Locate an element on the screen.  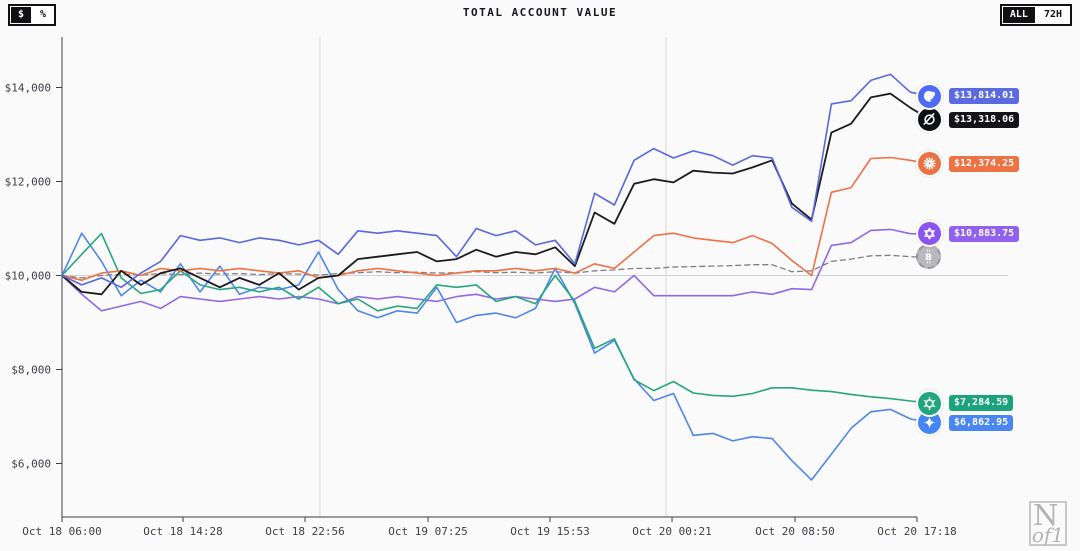
series-endpoint-grok: $13,318.06 is located at coordinates (968, 120).